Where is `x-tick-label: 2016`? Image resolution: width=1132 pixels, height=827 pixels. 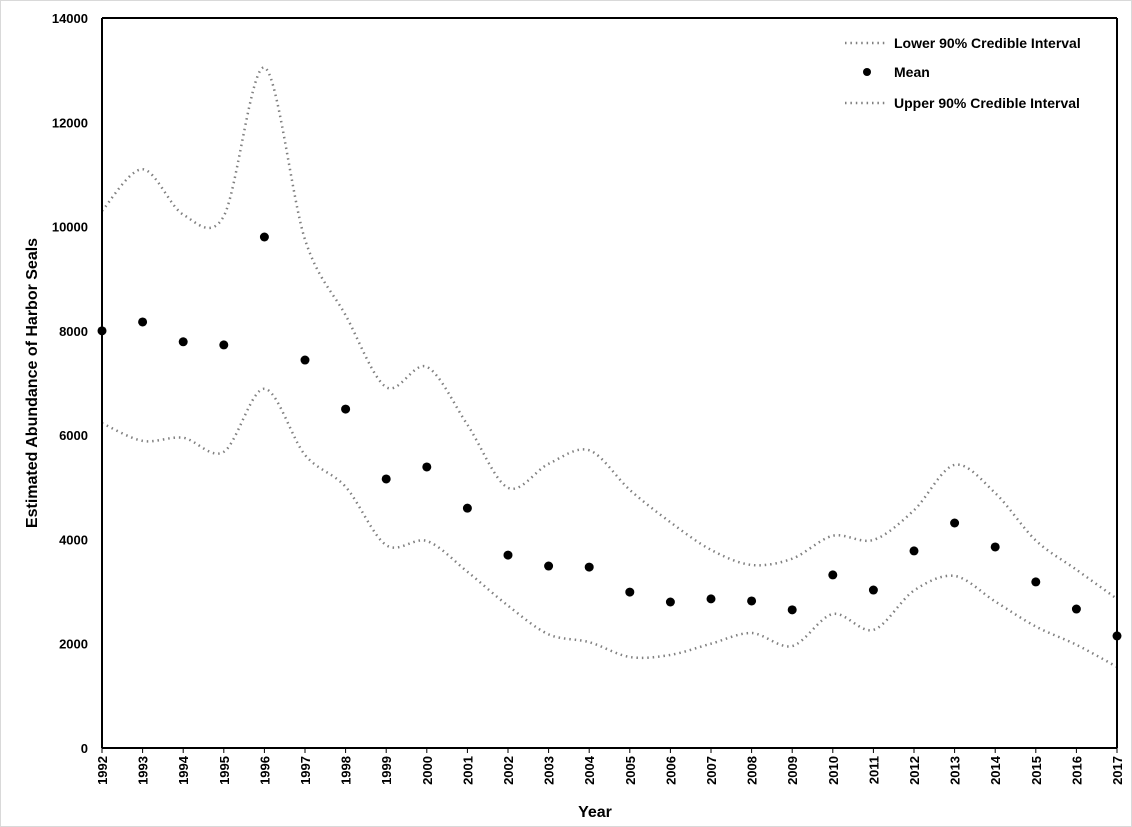 x-tick-label: 2016 is located at coordinates (1076, 770).